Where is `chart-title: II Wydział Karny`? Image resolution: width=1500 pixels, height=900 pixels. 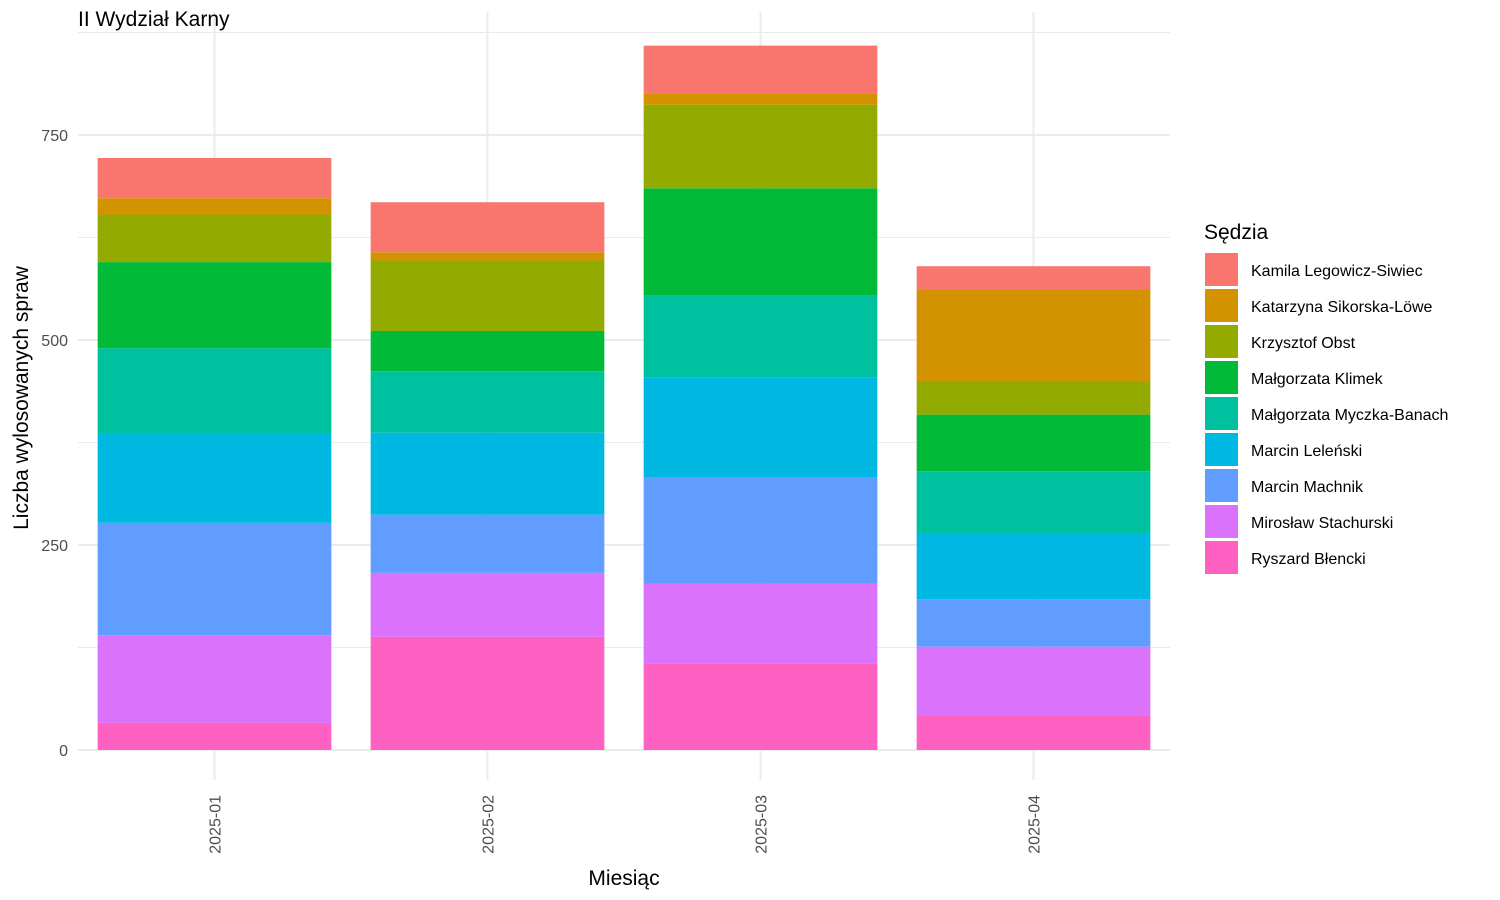
chart-title: II Wydział Karny is located at coordinates (154, 19).